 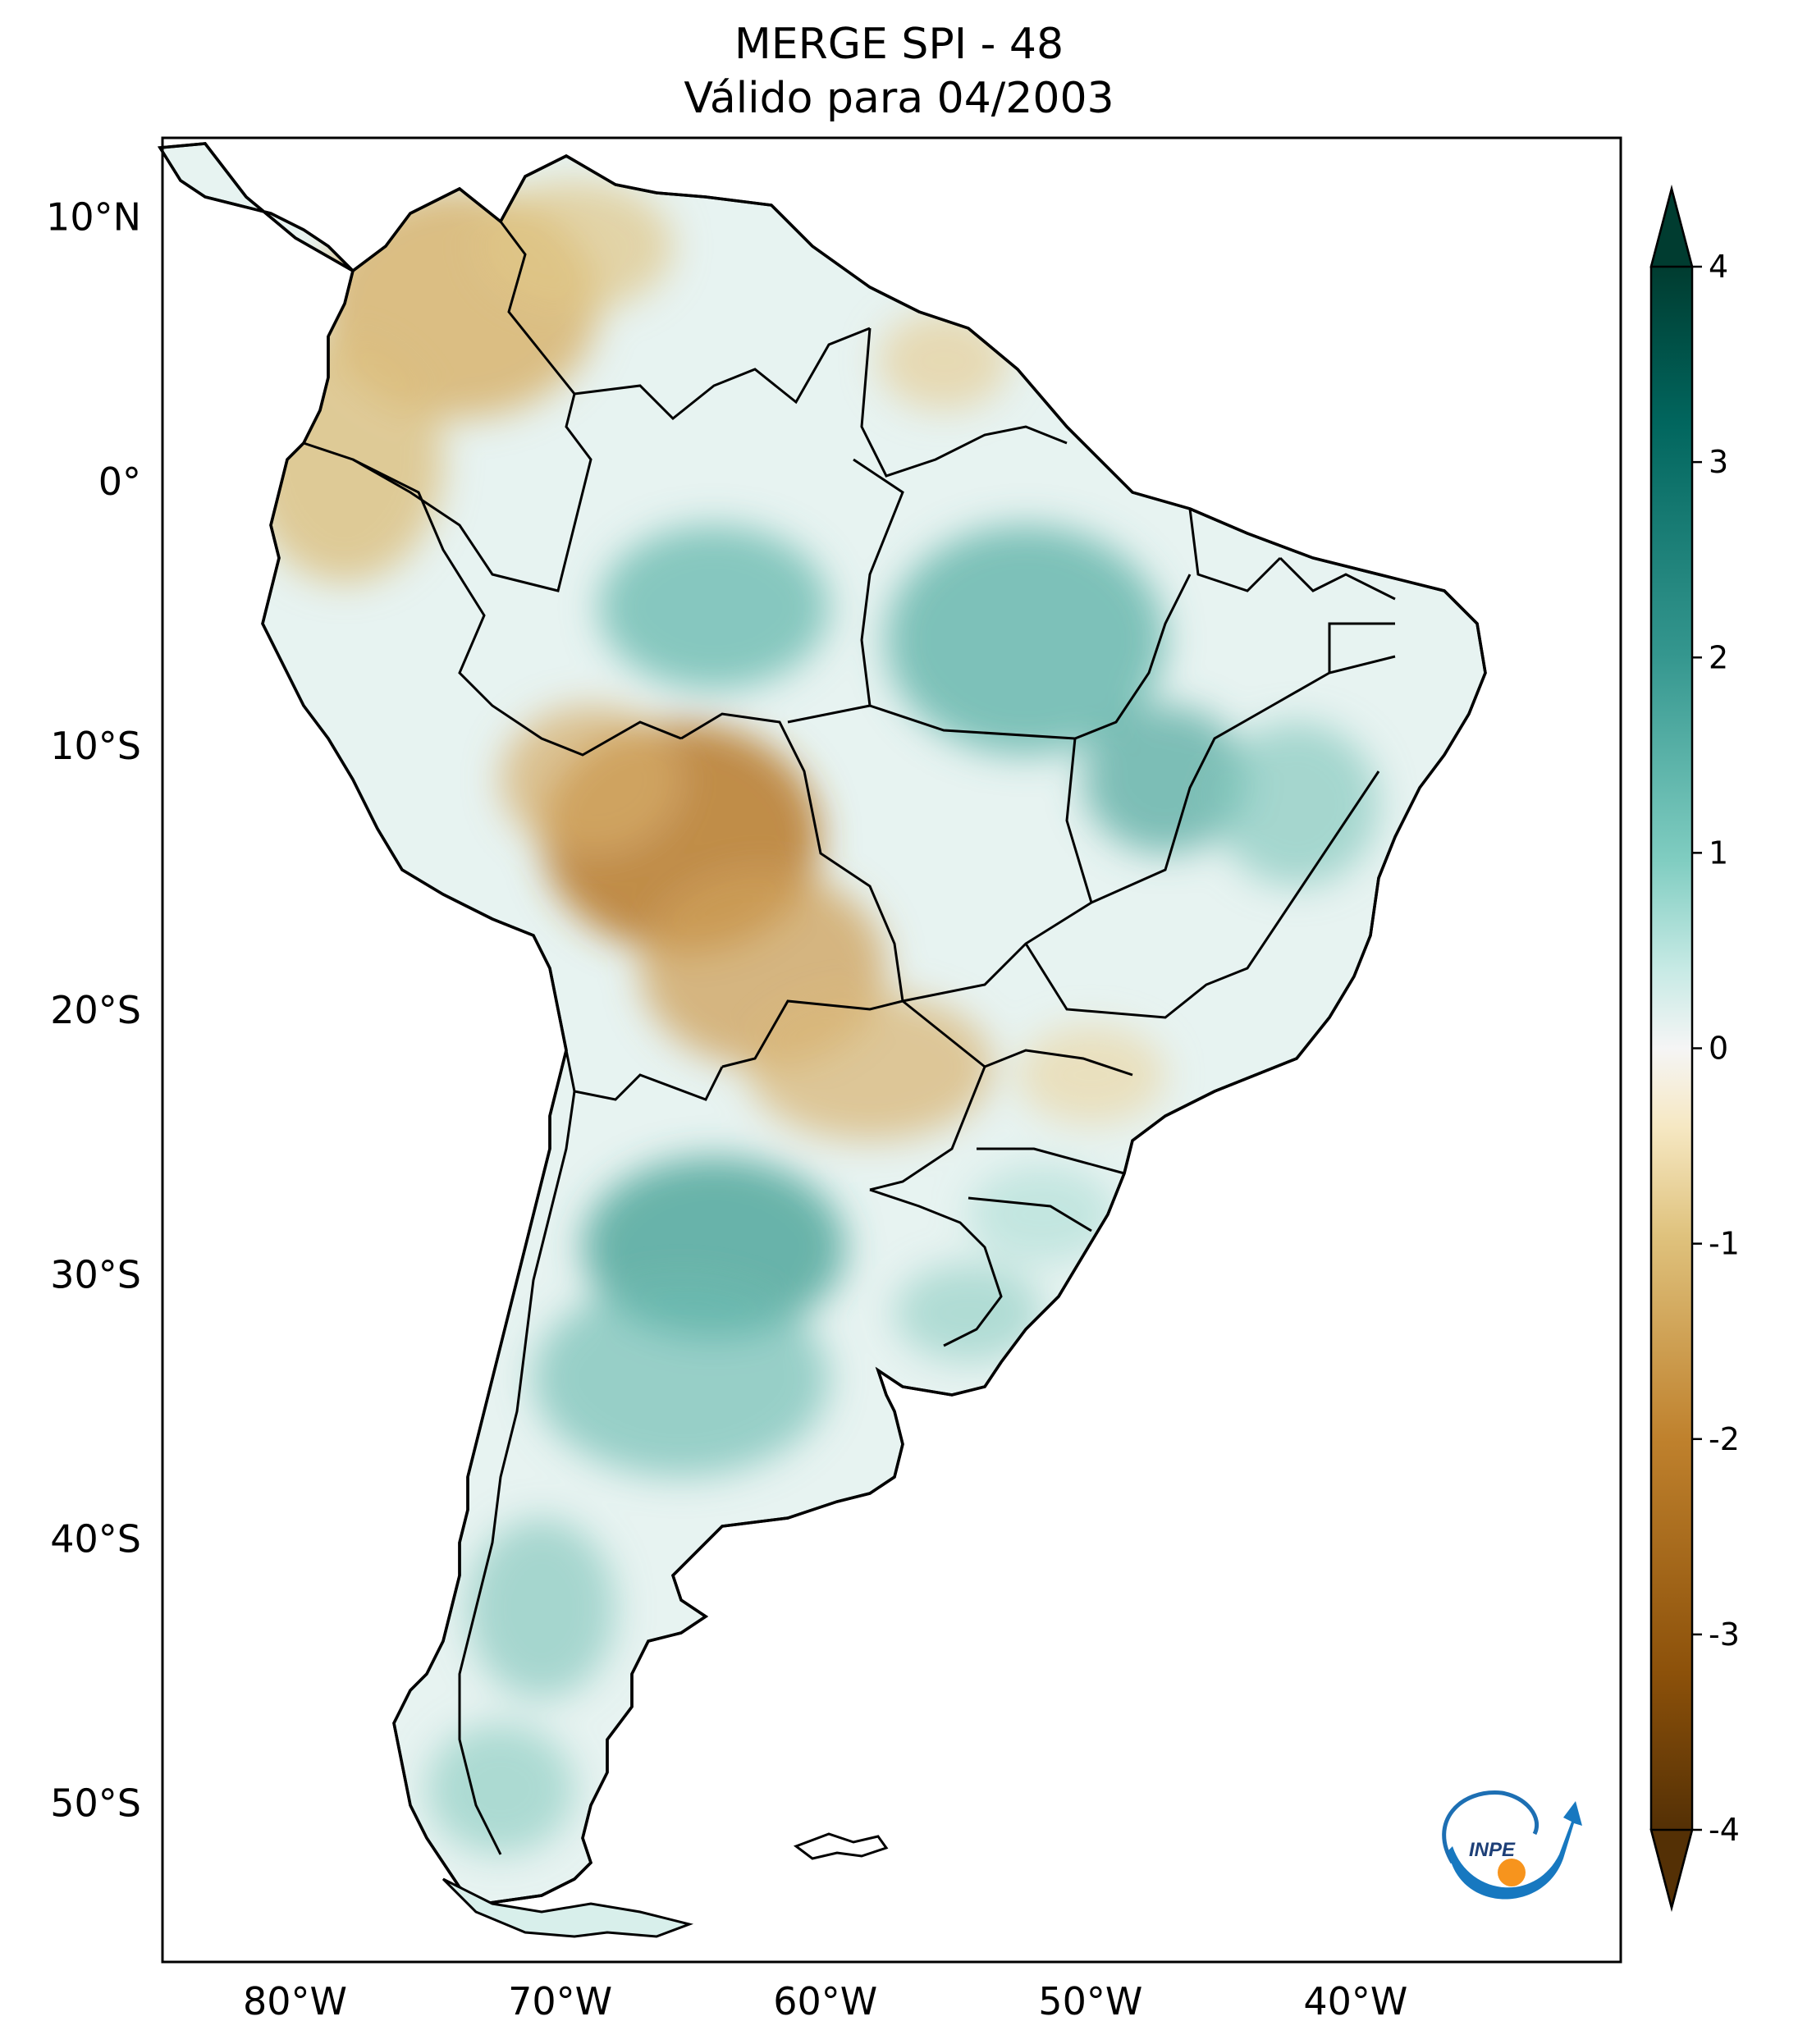 I want to click on inpe-logo: INPE, so click(x=1512, y=1845).